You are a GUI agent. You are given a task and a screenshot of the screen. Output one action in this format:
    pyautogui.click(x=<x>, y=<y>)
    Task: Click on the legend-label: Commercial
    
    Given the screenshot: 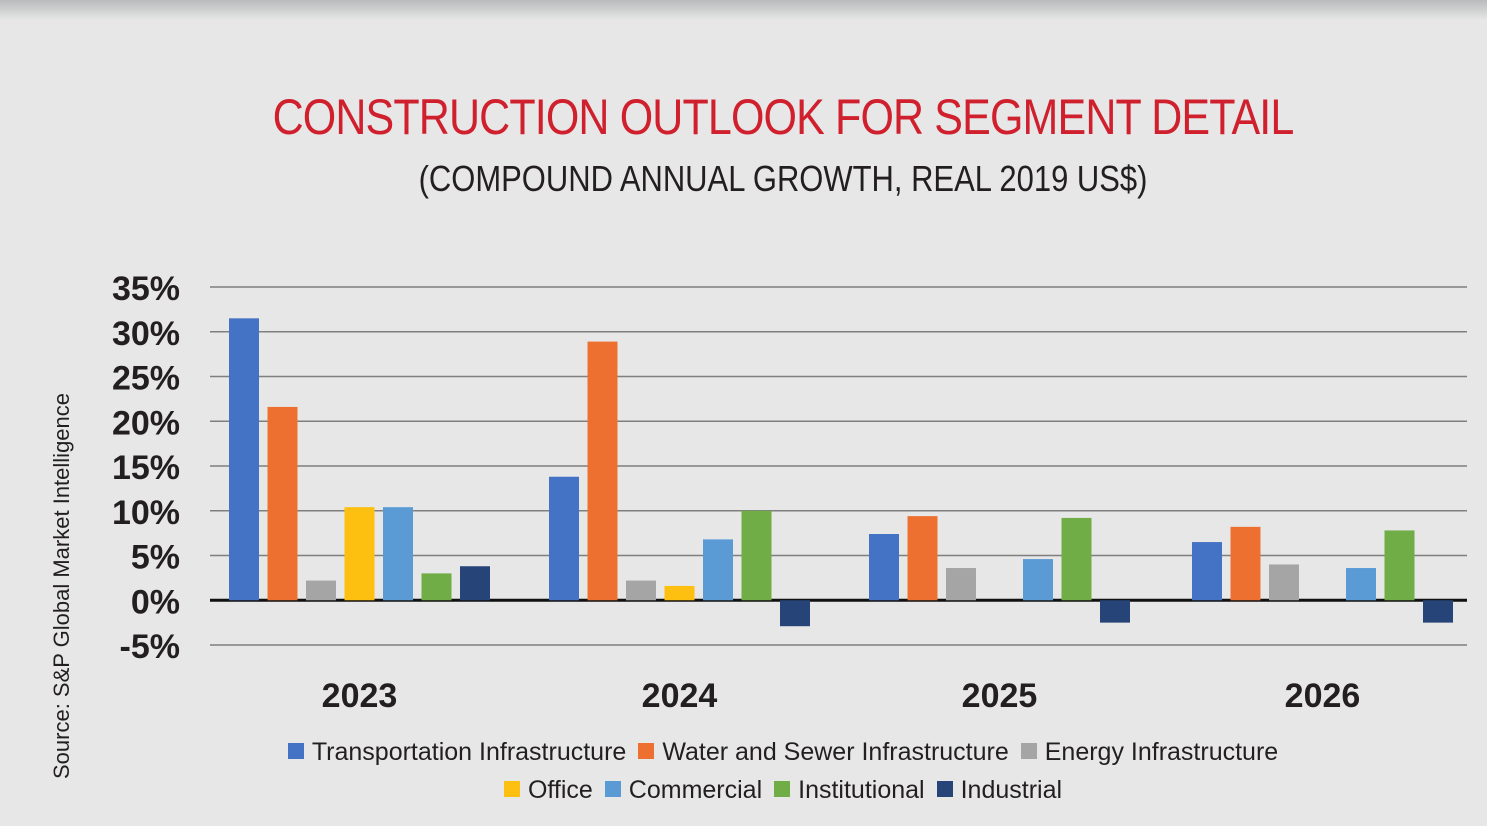 What is the action you would take?
    pyautogui.click(x=695, y=790)
    